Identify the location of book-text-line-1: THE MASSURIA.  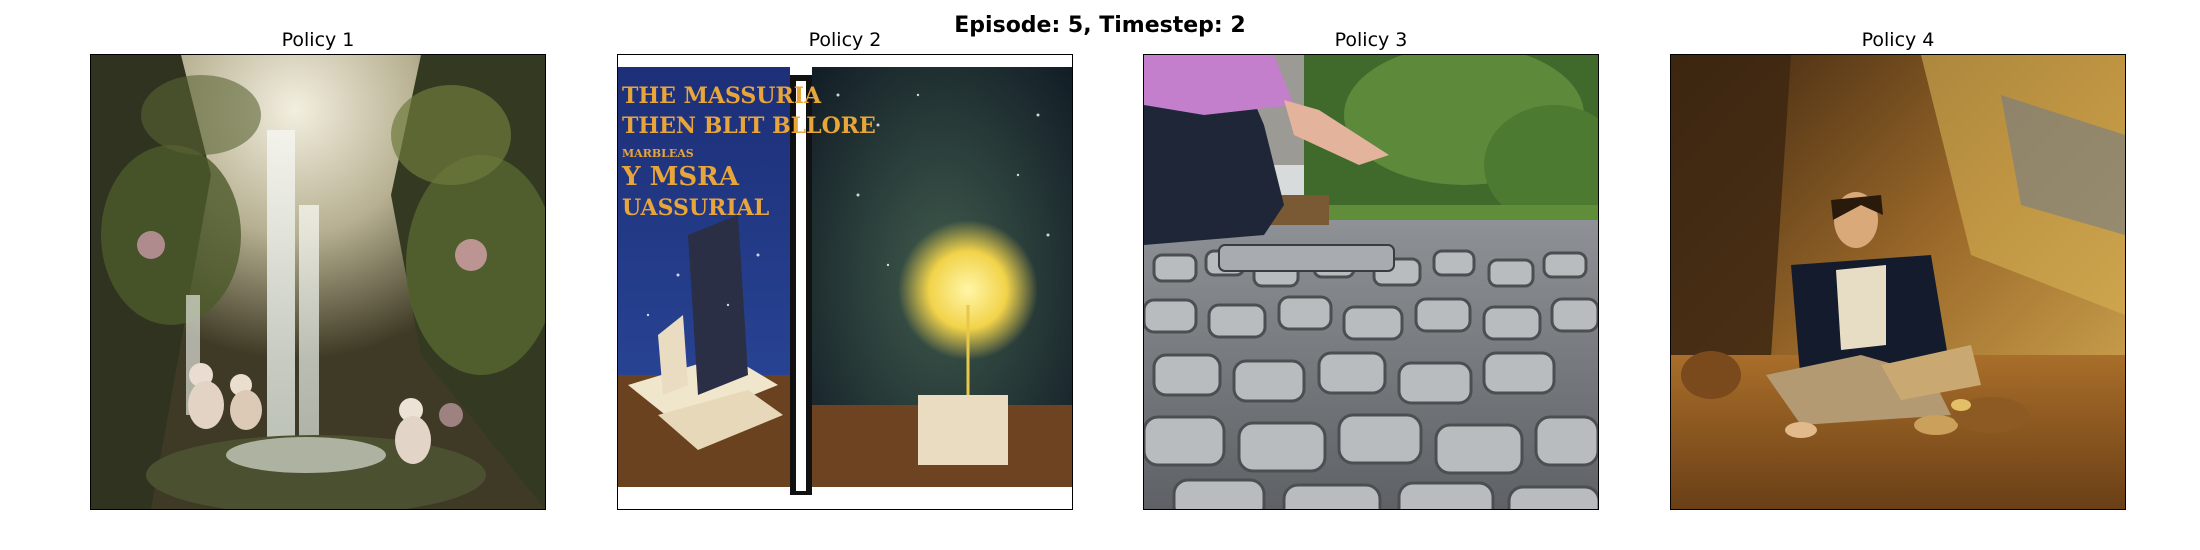
(722, 96).